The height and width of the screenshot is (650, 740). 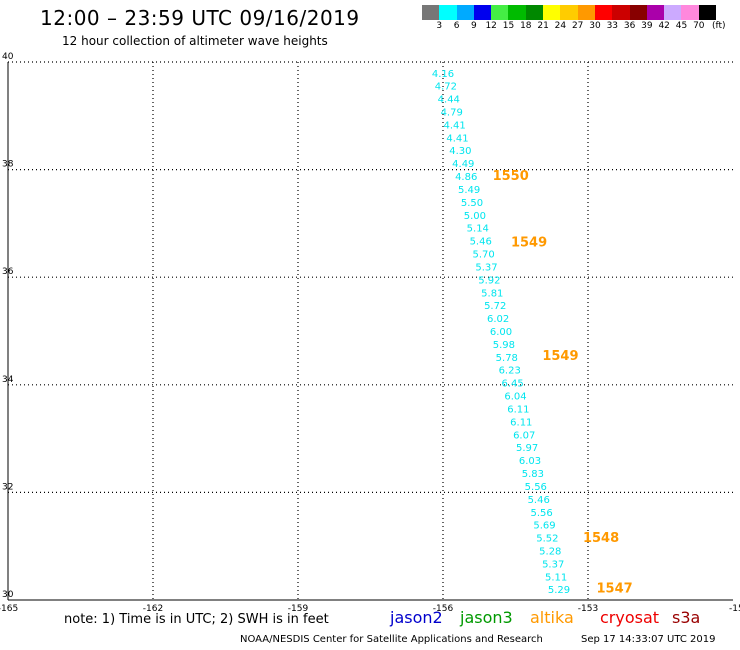 I want to click on wave-height-color-scale: (ft) 3 6 9 12 15 18 21 24 27 30 33 36 39 42 45 70, so click(x=581, y=19).